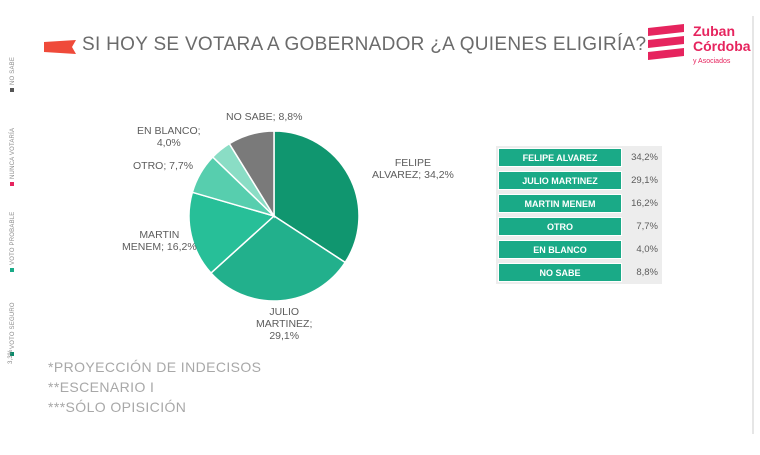  Describe the element at coordinates (753, 225) in the screenshot. I see `slide-edge` at that location.